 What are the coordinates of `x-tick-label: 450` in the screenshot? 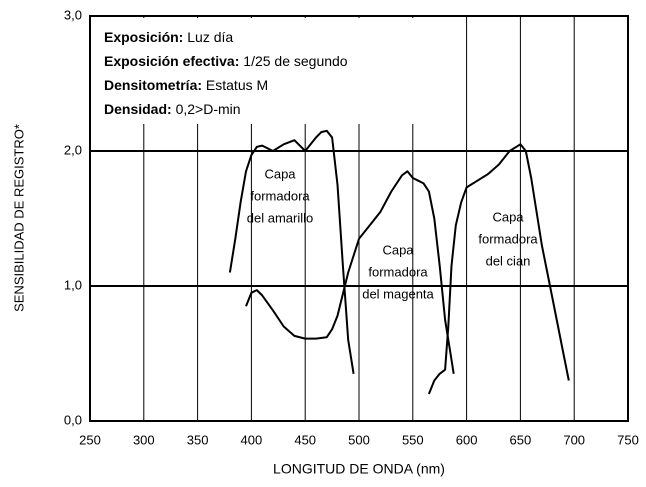 It's located at (305, 439).